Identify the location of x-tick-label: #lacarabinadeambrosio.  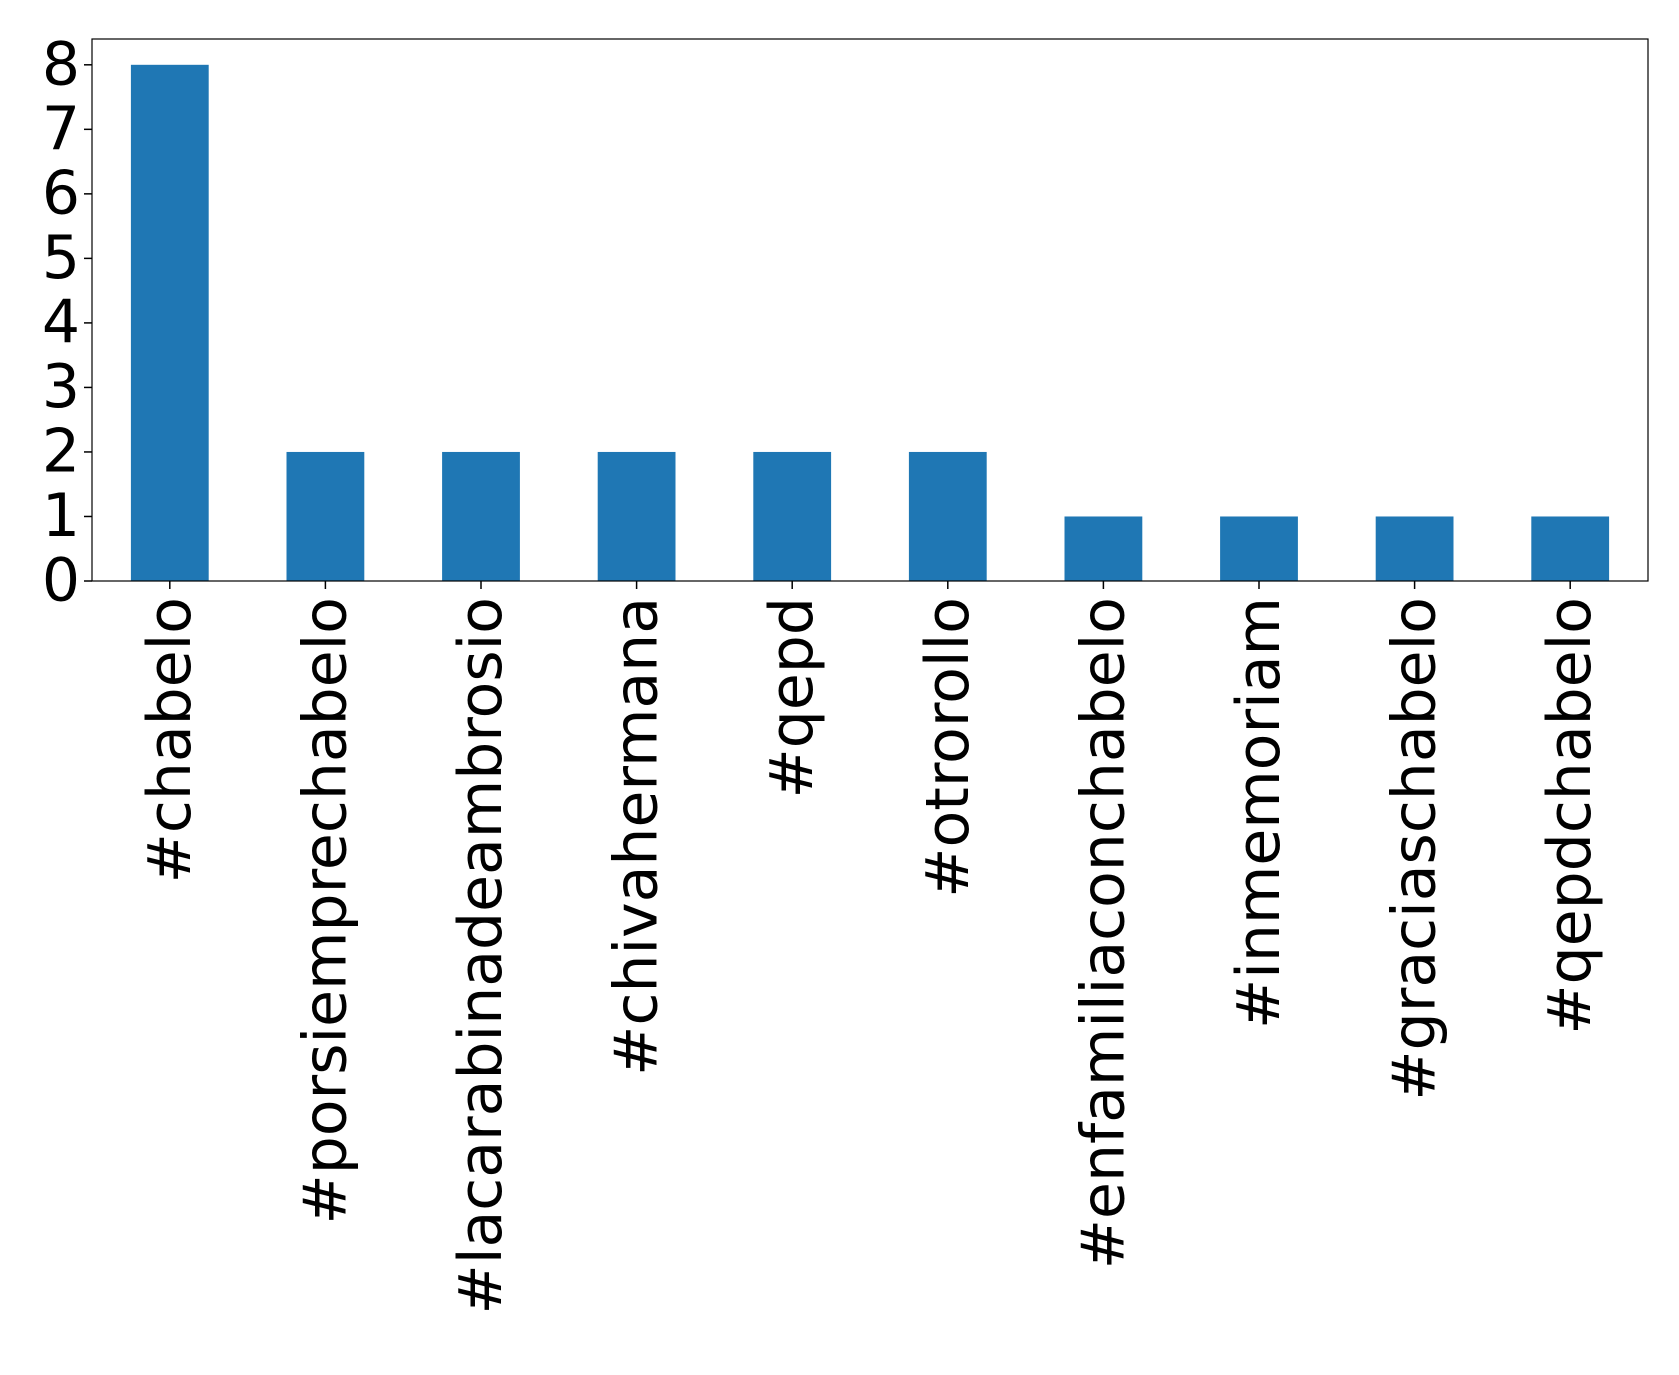
(481, 955).